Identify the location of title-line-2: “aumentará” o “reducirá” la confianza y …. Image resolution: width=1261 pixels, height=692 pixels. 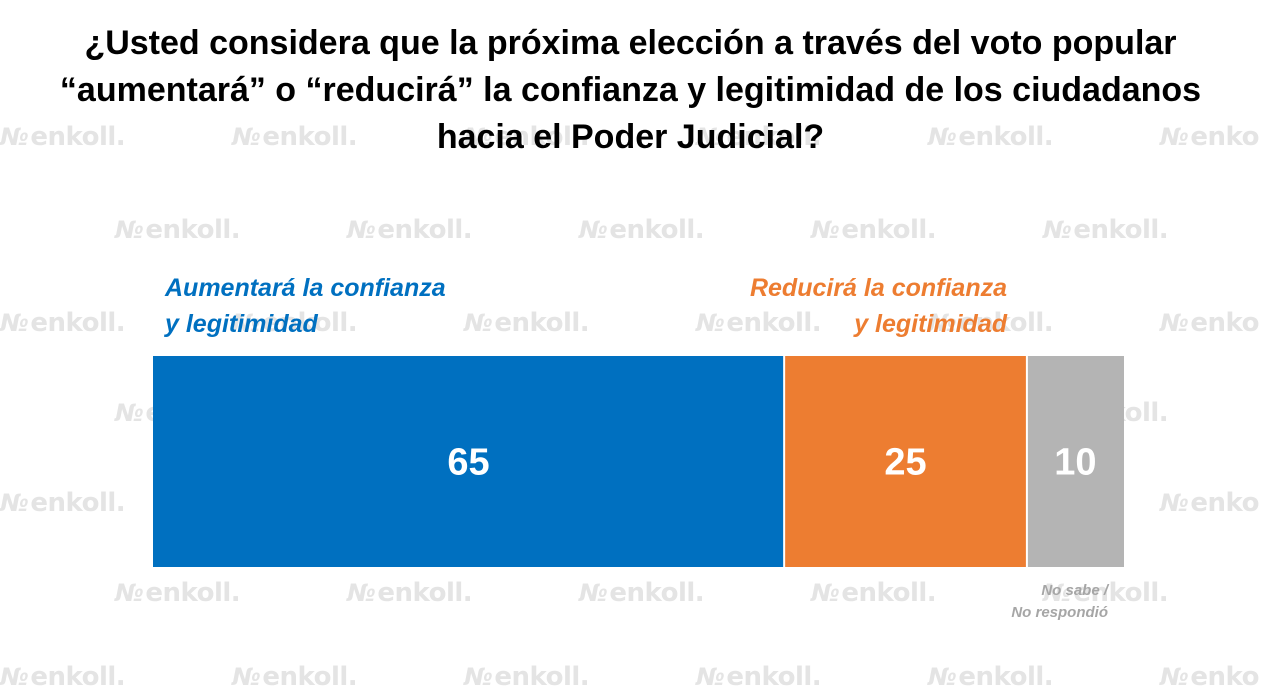
(630, 90).